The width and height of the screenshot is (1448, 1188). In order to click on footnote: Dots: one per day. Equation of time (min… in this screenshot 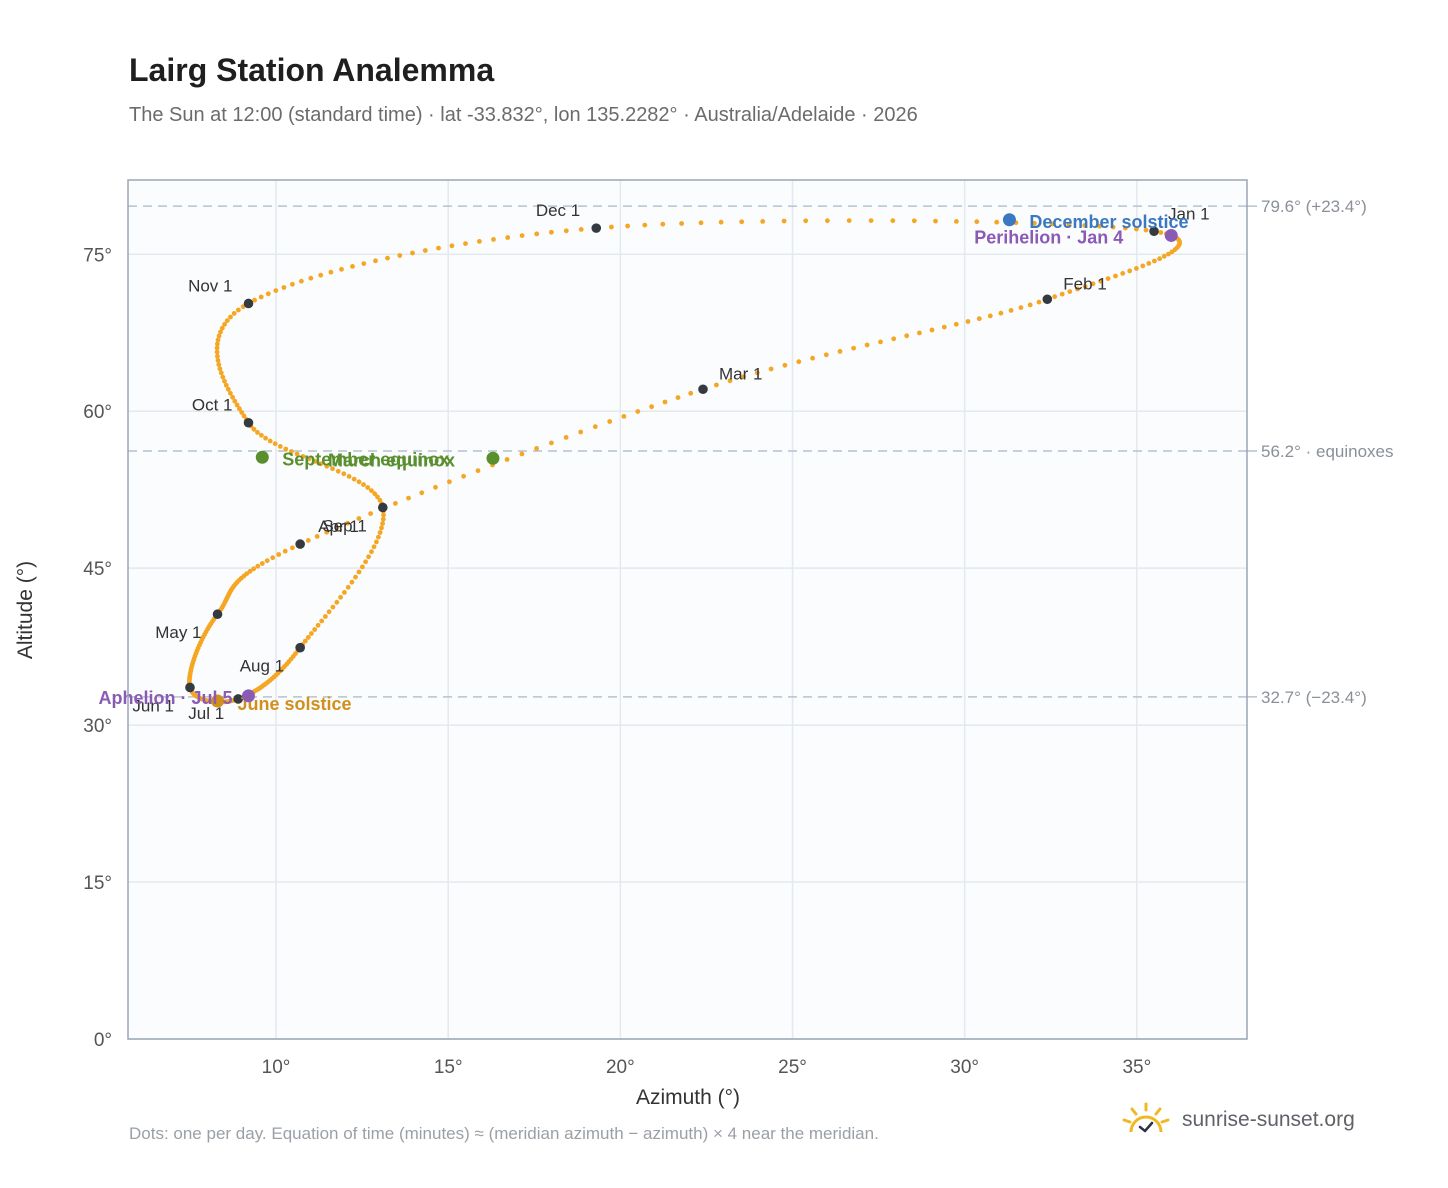, I will do `click(504, 1133)`.